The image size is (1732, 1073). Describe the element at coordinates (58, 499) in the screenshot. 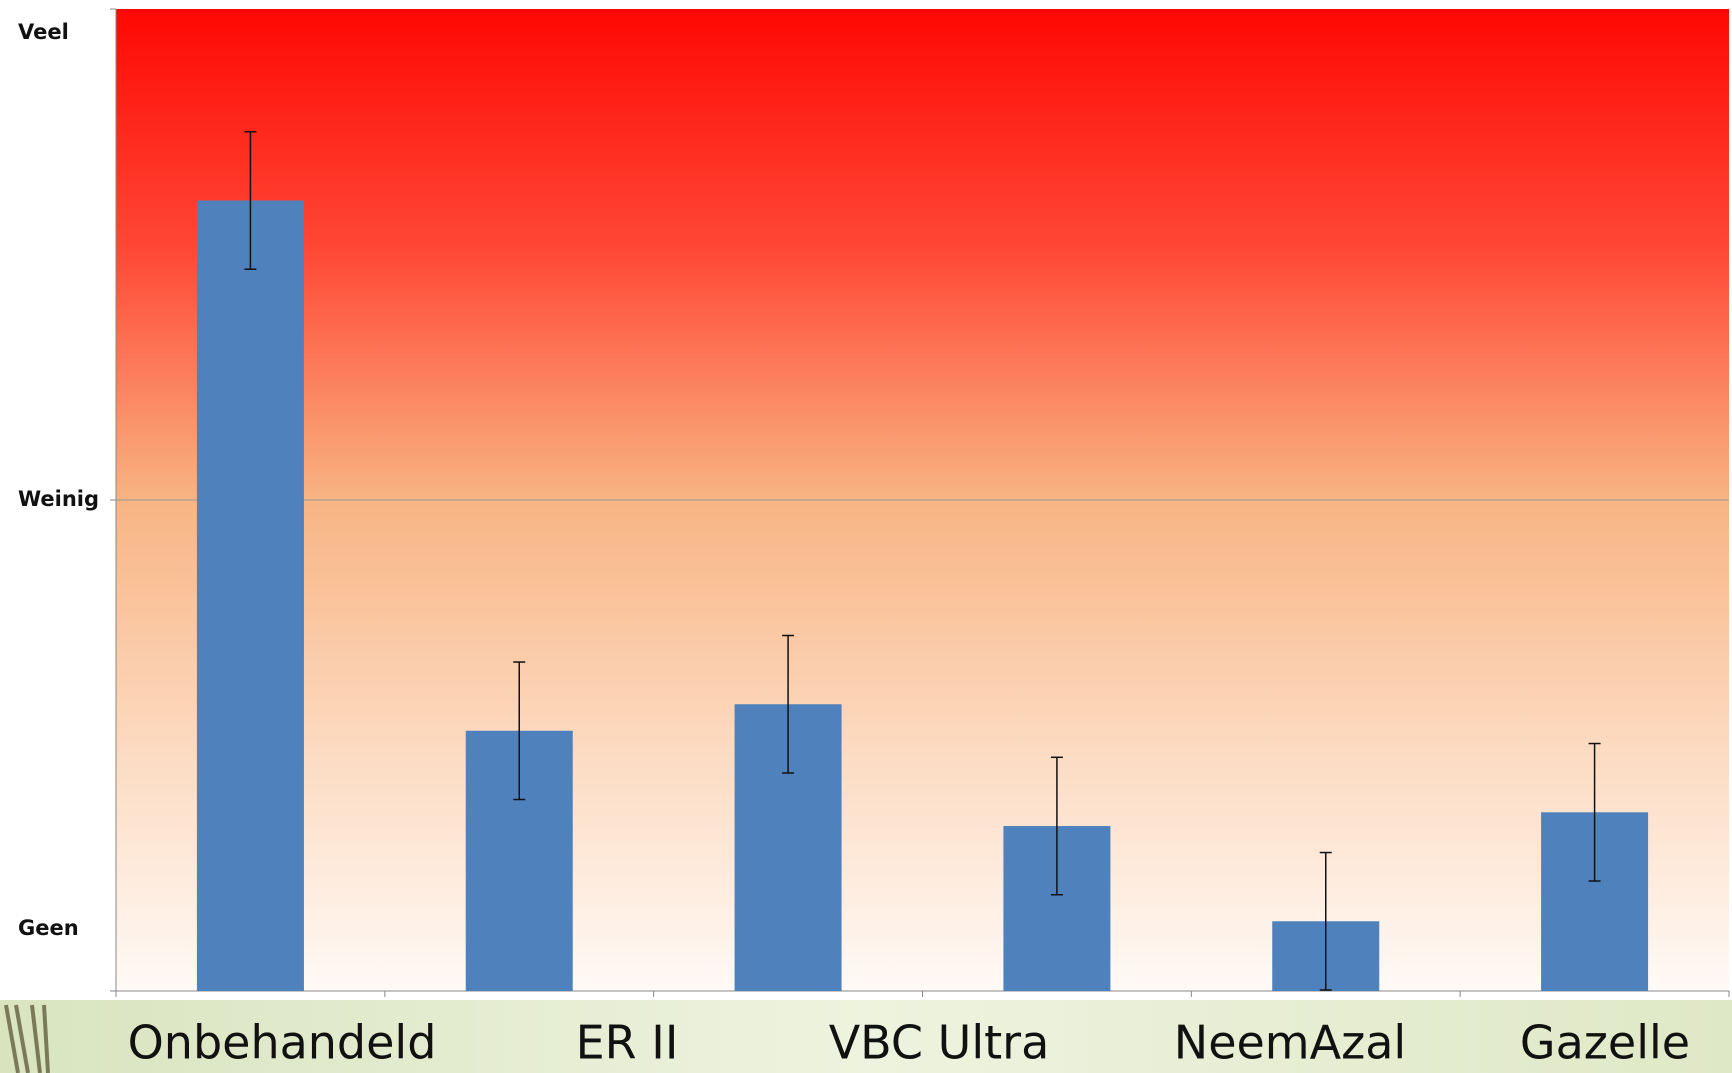

I see `y-tick-label: Weinig` at that location.